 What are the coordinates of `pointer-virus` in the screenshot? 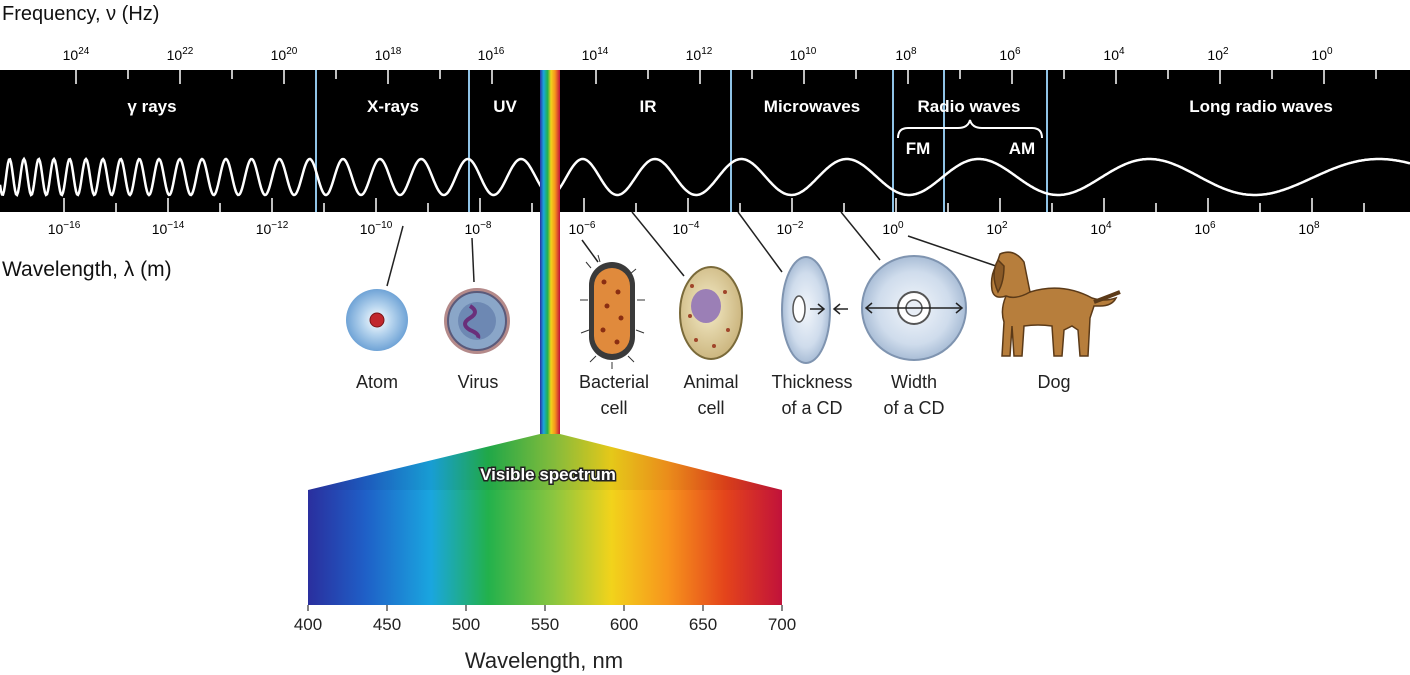 It's located at (473, 260).